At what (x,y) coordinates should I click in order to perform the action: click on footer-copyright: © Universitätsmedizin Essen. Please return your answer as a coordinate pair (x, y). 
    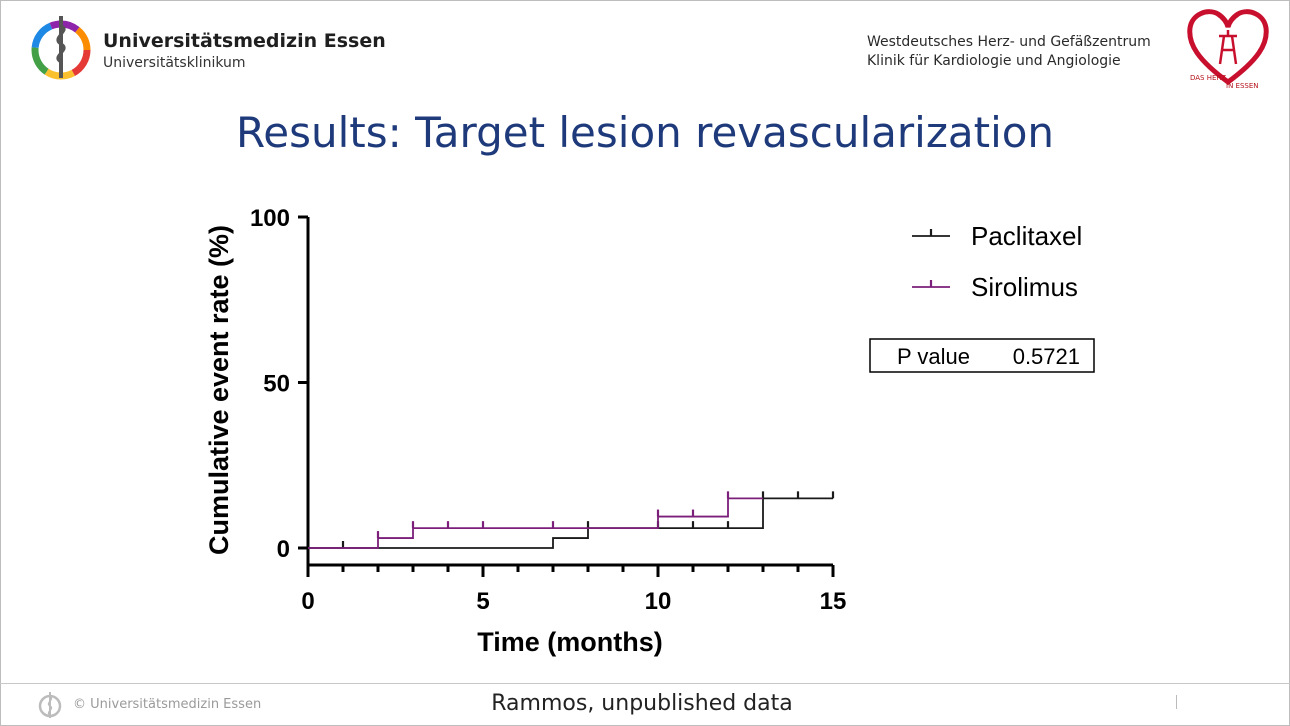
    Looking at the image, I should click on (167, 704).